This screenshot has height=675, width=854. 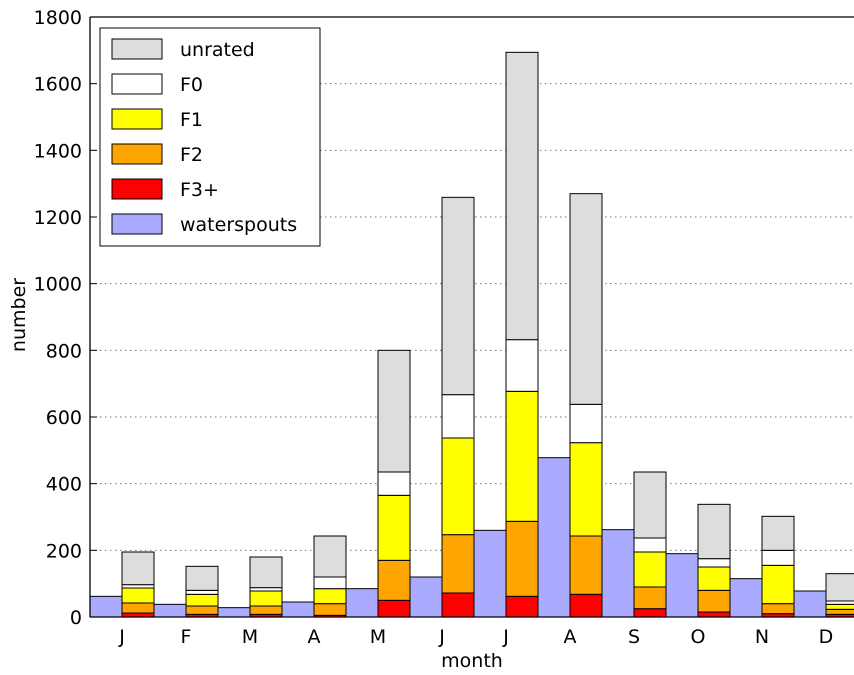 What do you see at coordinates (762, 637) in the screenshot?
I see `x-tick-label: N` at bounding box center [762, 637].